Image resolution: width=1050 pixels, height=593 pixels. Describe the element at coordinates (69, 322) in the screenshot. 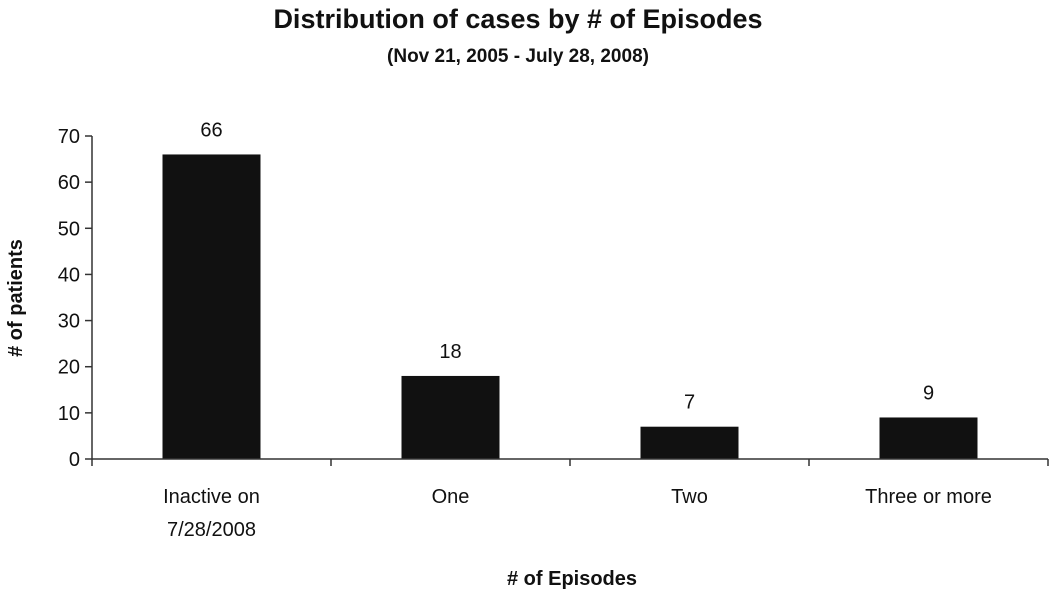

I see `y-tick-label: 30` at that location.